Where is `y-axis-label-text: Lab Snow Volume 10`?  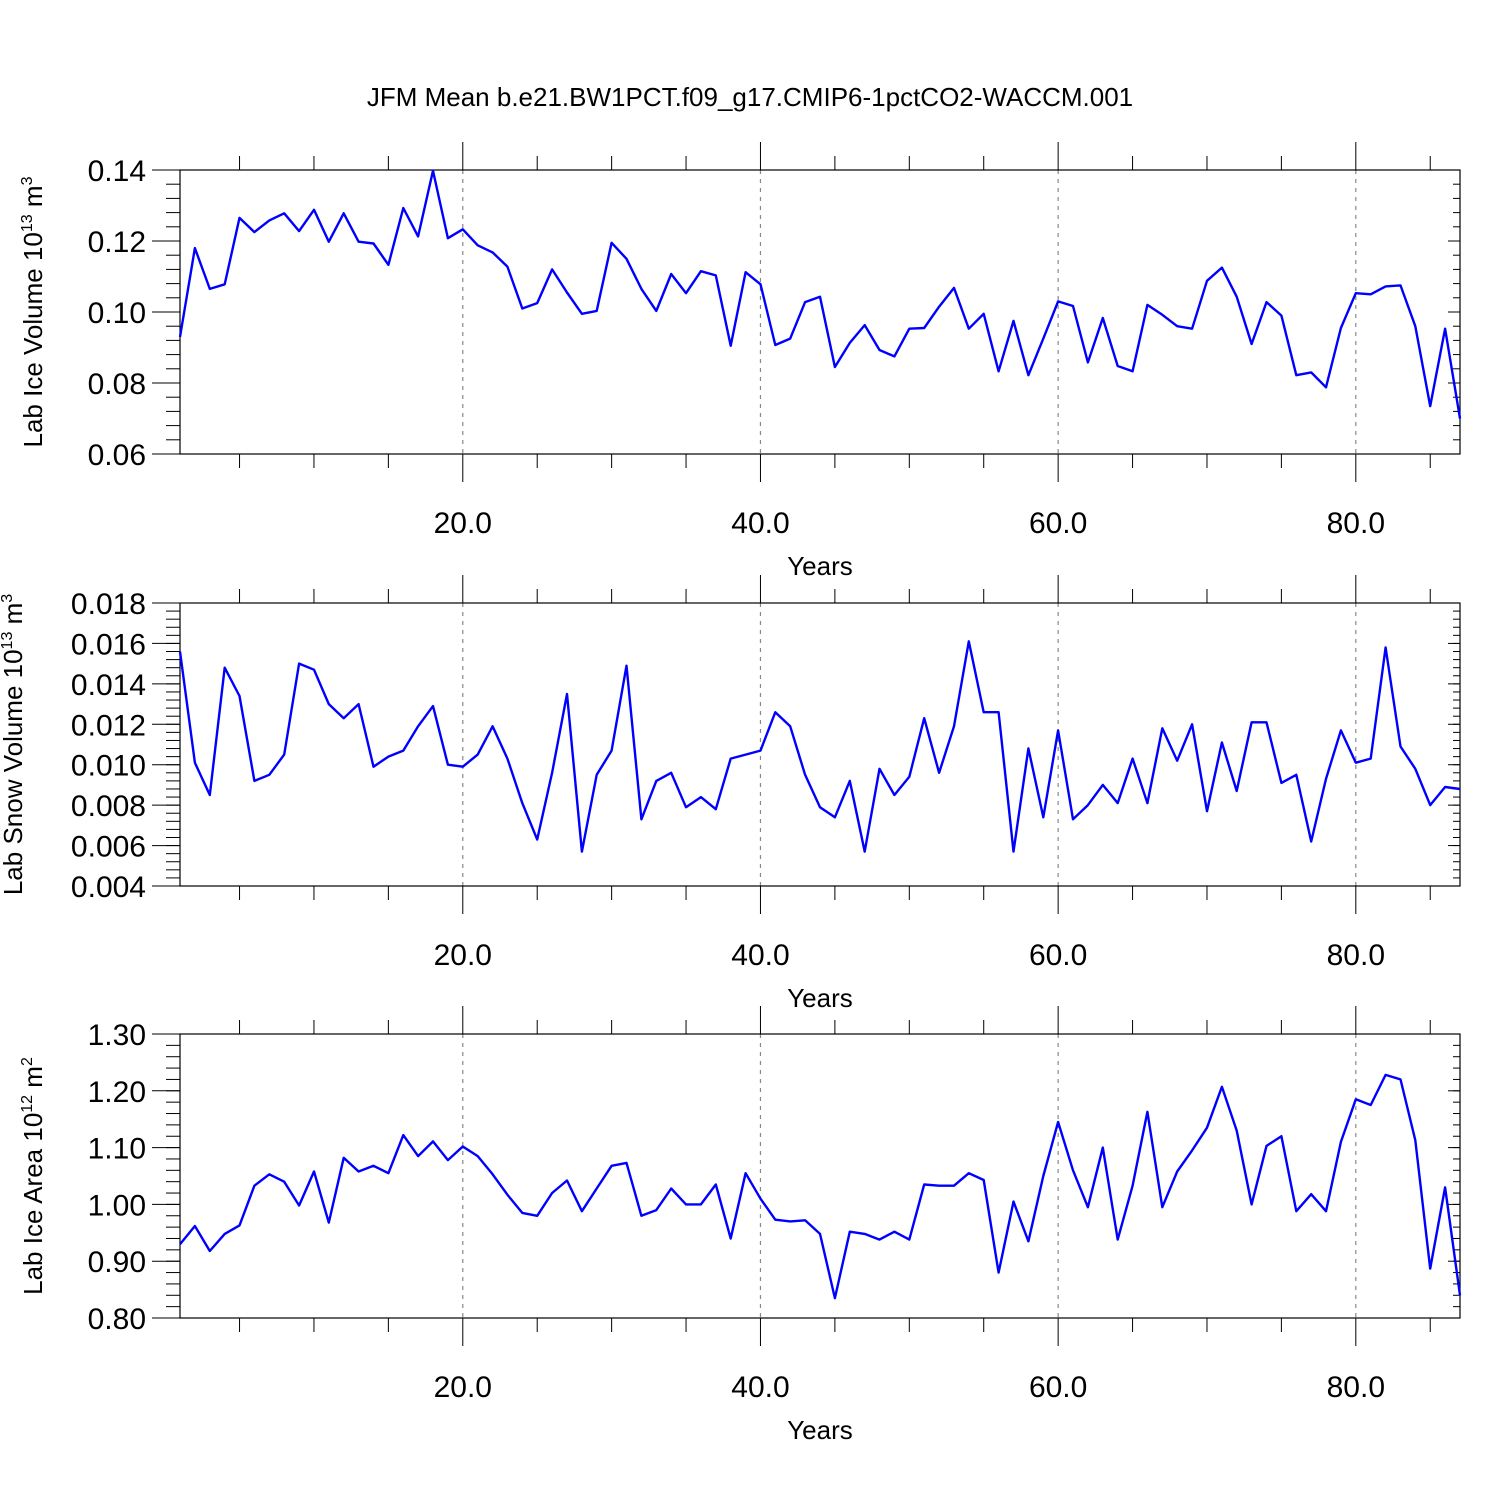
y-axis-label-text: Lab Snow Volume 10 is located at coordinates (14, 772).